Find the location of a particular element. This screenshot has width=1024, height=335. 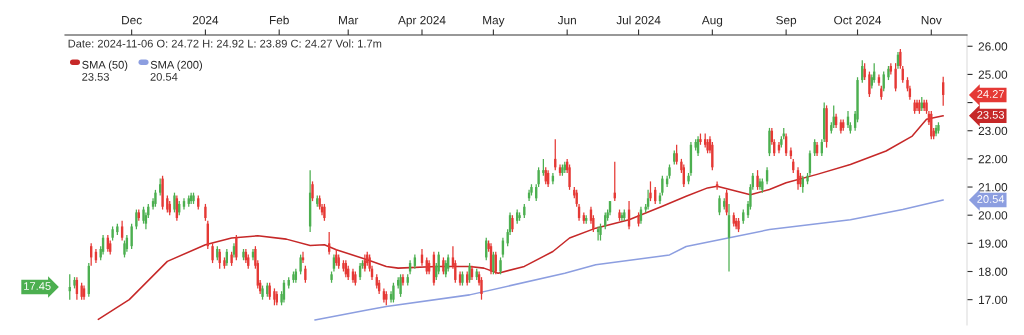

x-tick-label: Mar is located at coordinates (349, 20).